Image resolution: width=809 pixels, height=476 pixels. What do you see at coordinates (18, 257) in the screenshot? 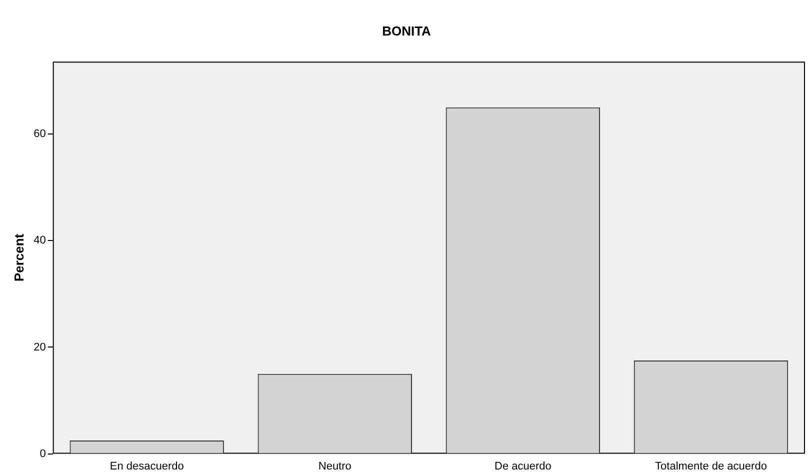
I see `y-axis-title: Percent` at bounding box center [18, 257].